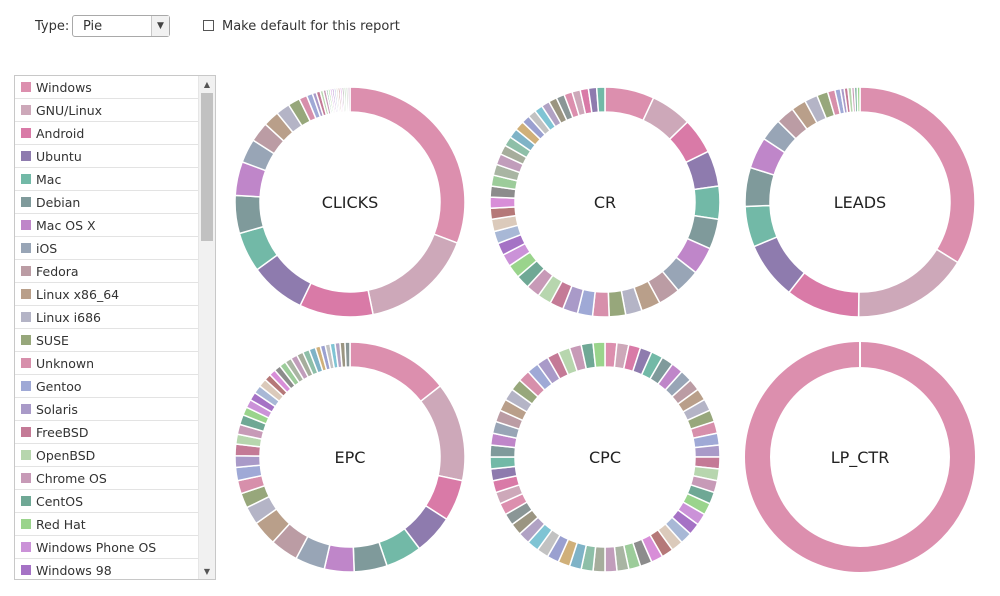 The image size is (1000, 596). I want to click on make-default-label: Make default for this report, so click(311, 26).